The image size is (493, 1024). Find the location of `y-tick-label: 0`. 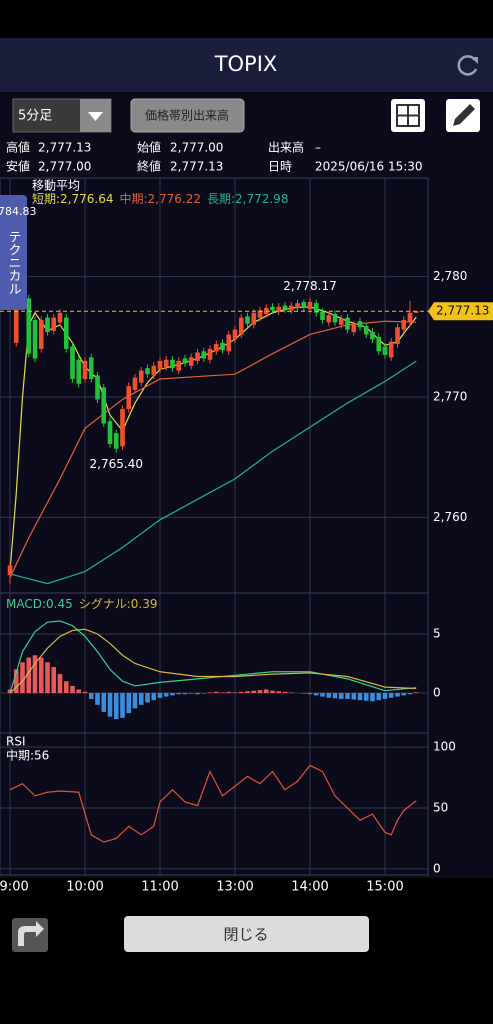

y-tick-label: 0 is located at coordinates (437, 693).